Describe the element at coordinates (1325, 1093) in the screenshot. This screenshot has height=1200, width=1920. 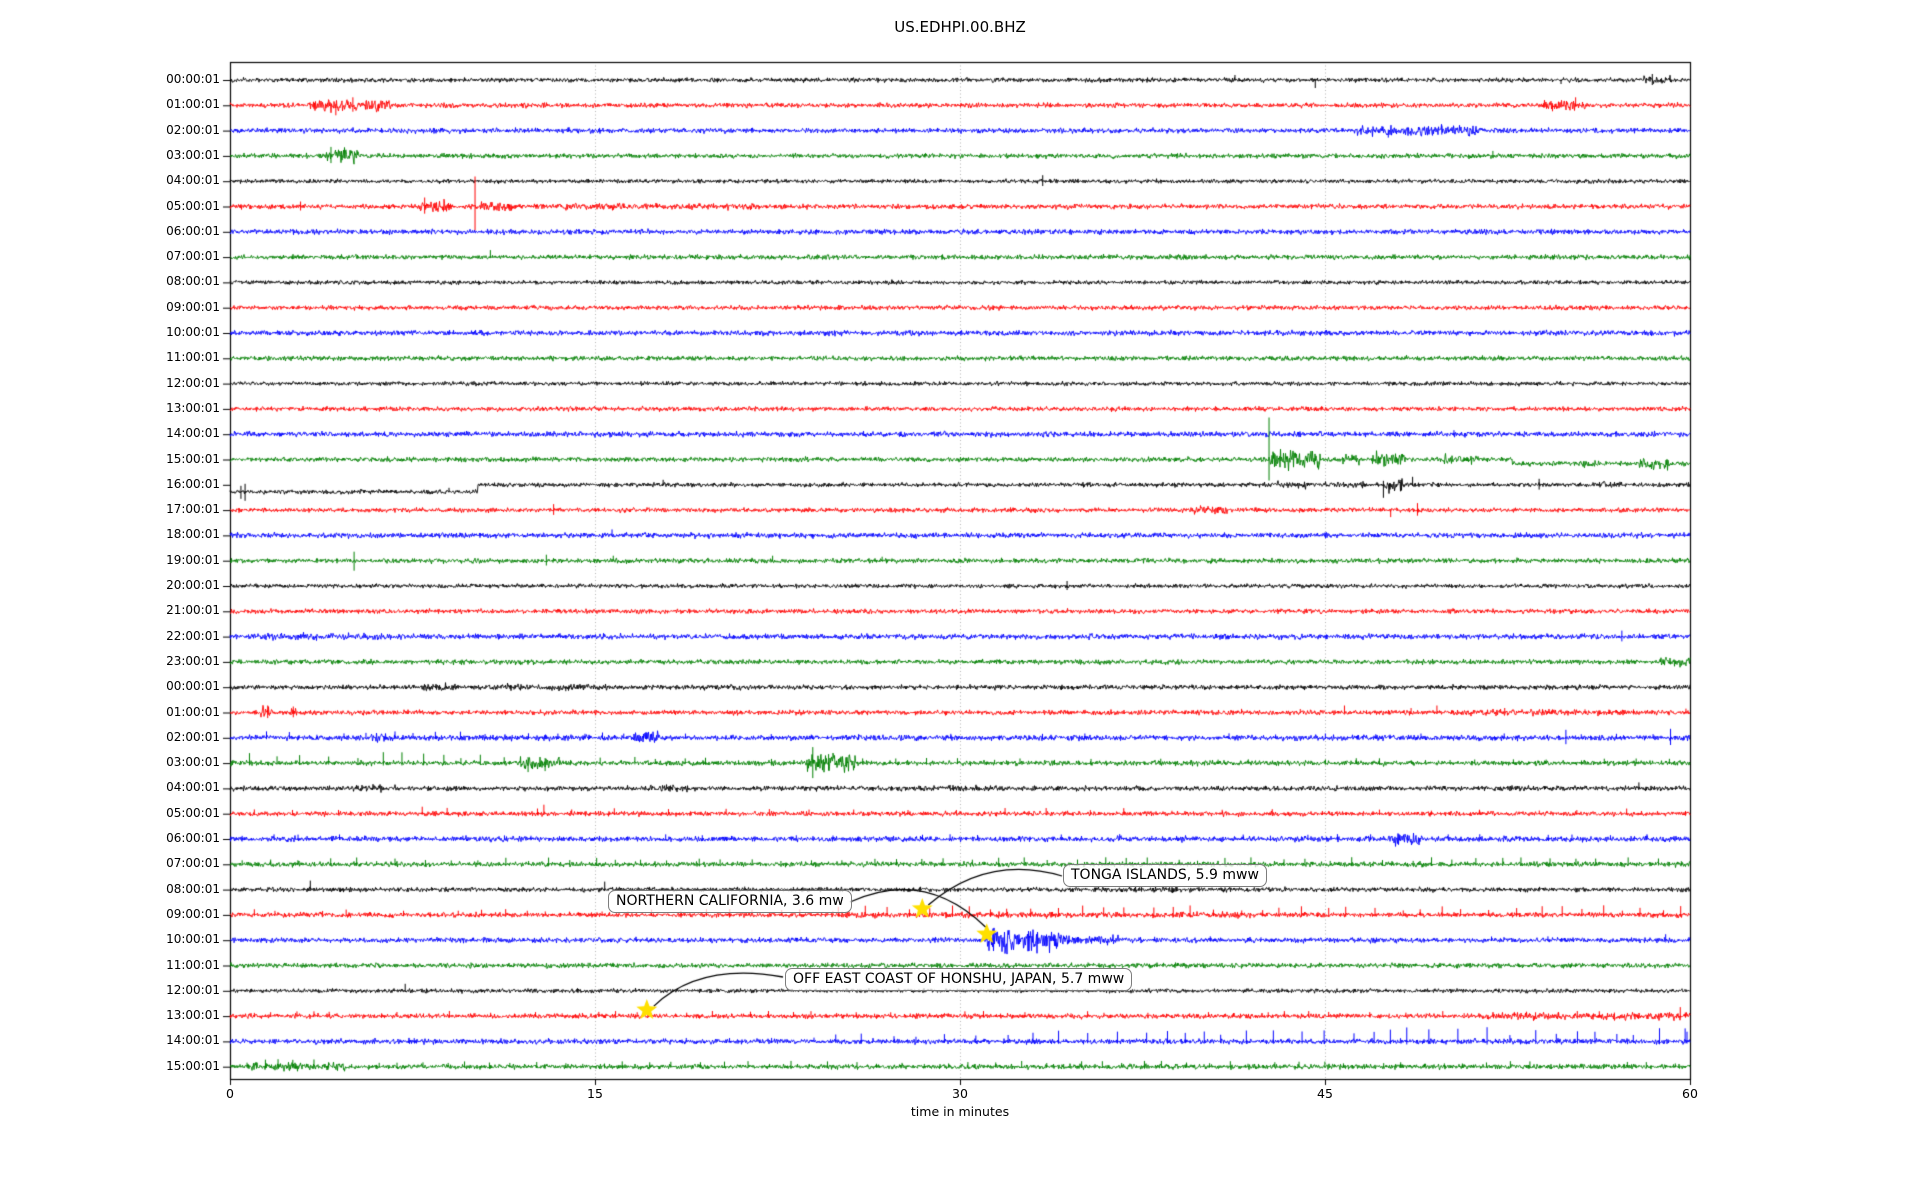
I see `x-tick-label: 45` at that location.